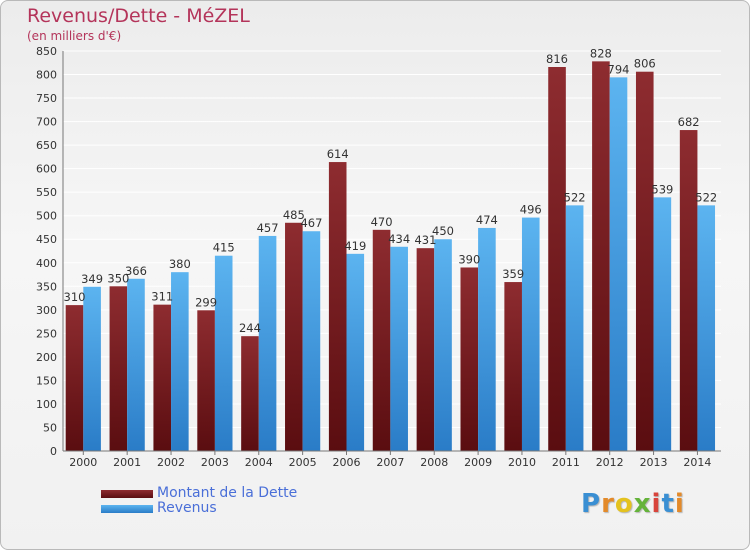 The image size is (750, 550). What do you see at coordinates (633, 504) in the screenshot?
I see `proxiti-logo: Proxiti` at bounding box center [633, 504].